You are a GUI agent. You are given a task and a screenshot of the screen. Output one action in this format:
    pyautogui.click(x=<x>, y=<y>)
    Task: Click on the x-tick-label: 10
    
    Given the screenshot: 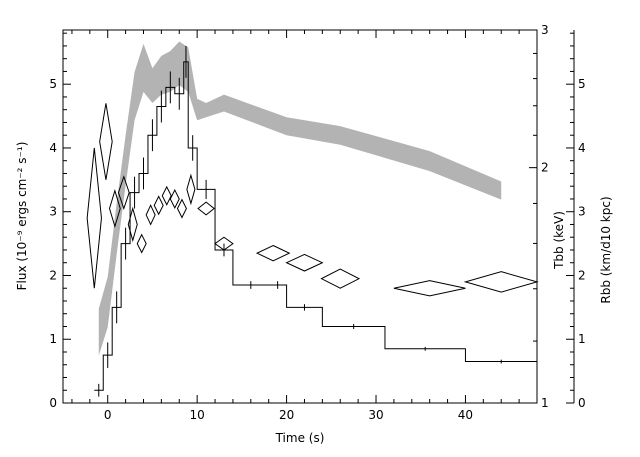 What is the action you would take?
    pyautogui.click(x=197, y=415)
    